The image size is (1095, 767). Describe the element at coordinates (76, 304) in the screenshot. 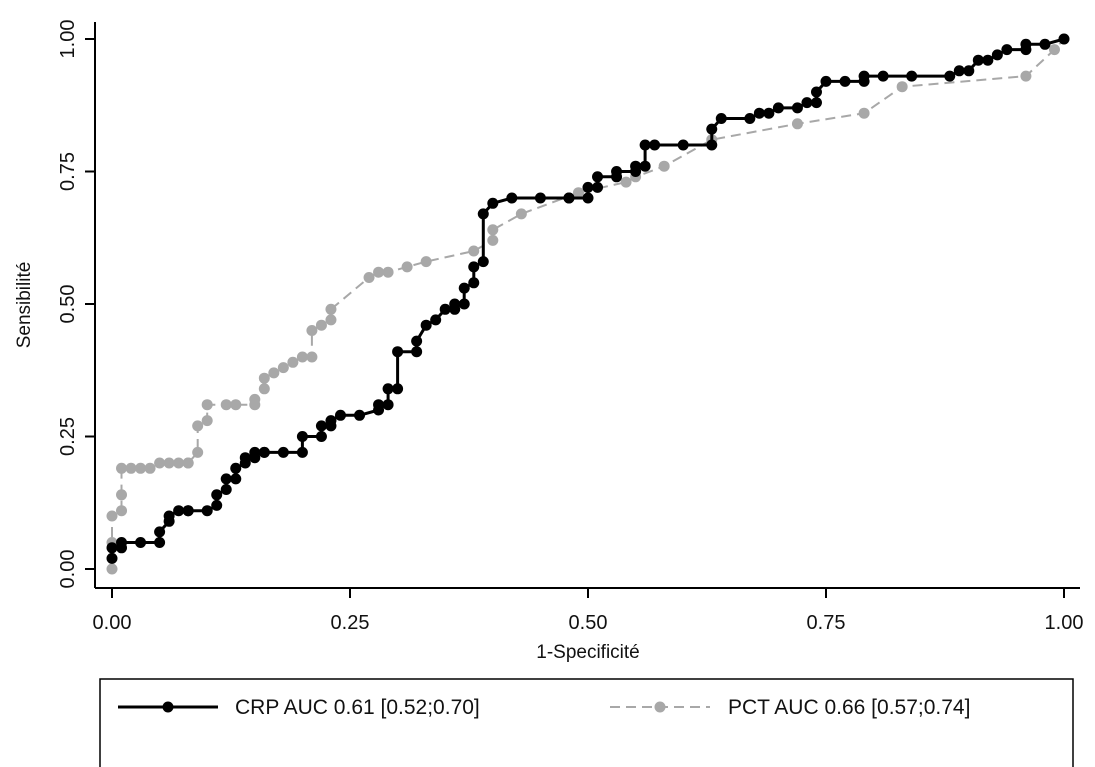

I see `y-ticks: 0.00 0.25 0.50 0.75 1.00` at that location.